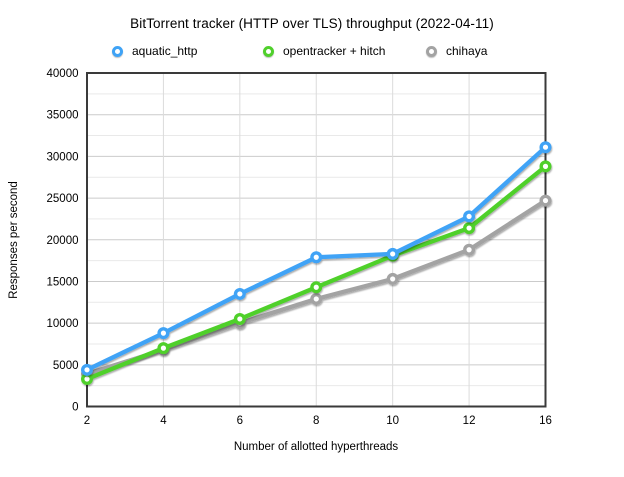 The image size is (624, 477). I want to click on x-tick-label: 12, so click(469, 421).